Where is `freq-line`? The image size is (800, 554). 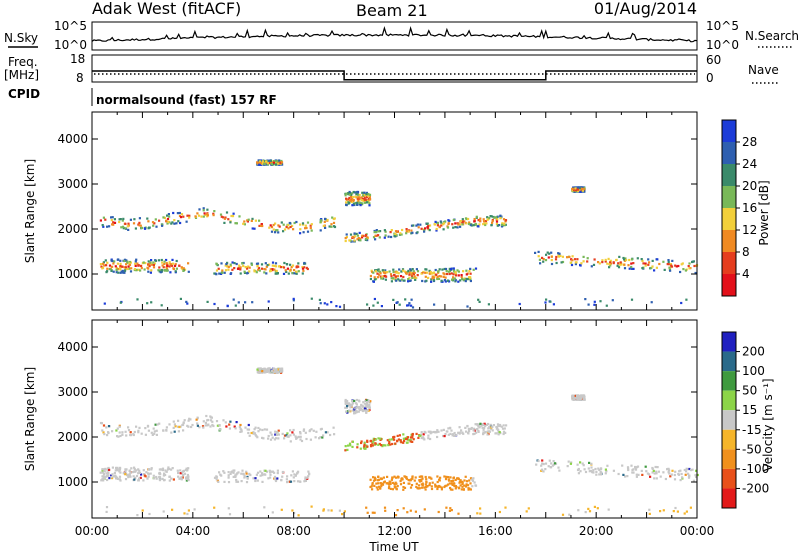 freq-line is located at coordinates (394, 75).